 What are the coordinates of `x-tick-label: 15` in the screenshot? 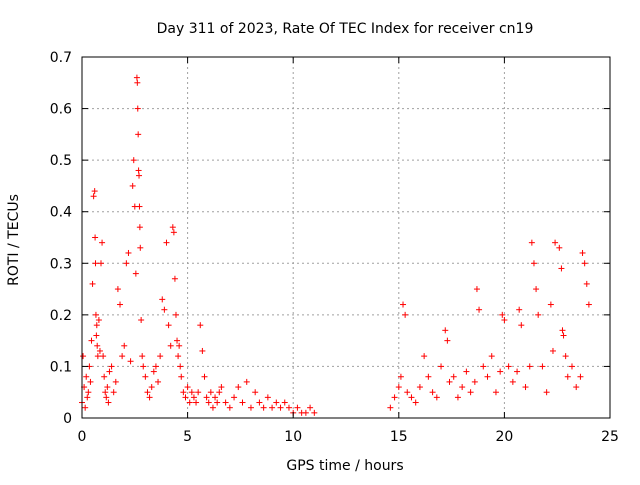 It's located at (399, 437).